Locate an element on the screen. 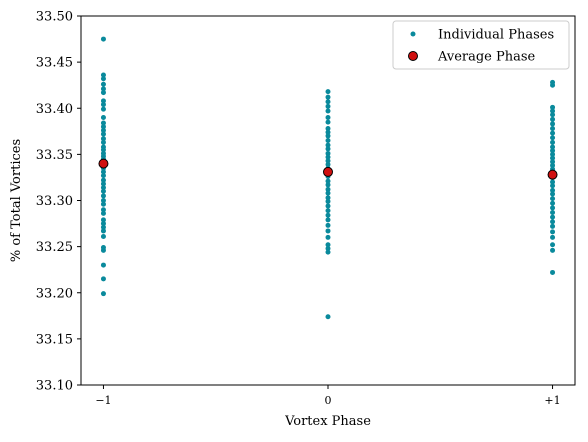 This screenshot has width=588, height=442. y-tick-label: 33.50 is located at coordinates (54, 17).